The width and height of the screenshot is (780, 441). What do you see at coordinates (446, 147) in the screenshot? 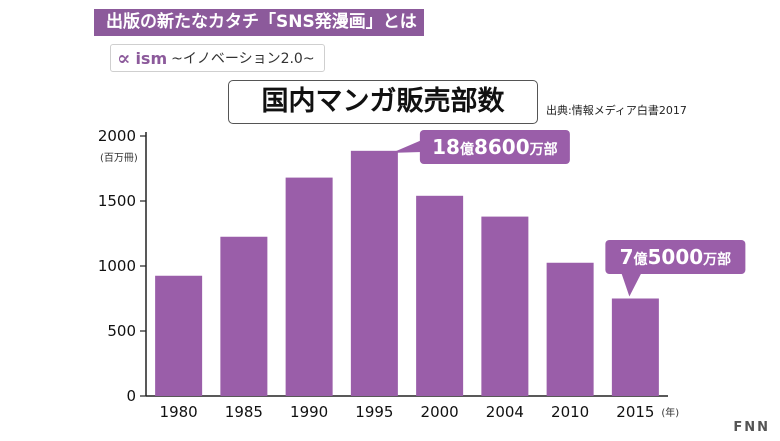
I see `callout-part: 18` at bounding box center [446, 147].